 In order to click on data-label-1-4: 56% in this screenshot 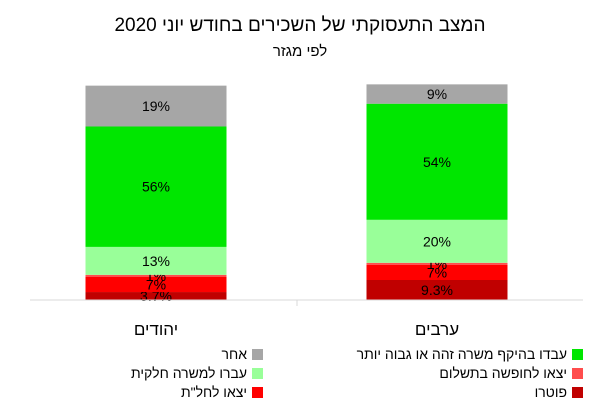, I will do `click(156, 187)`.